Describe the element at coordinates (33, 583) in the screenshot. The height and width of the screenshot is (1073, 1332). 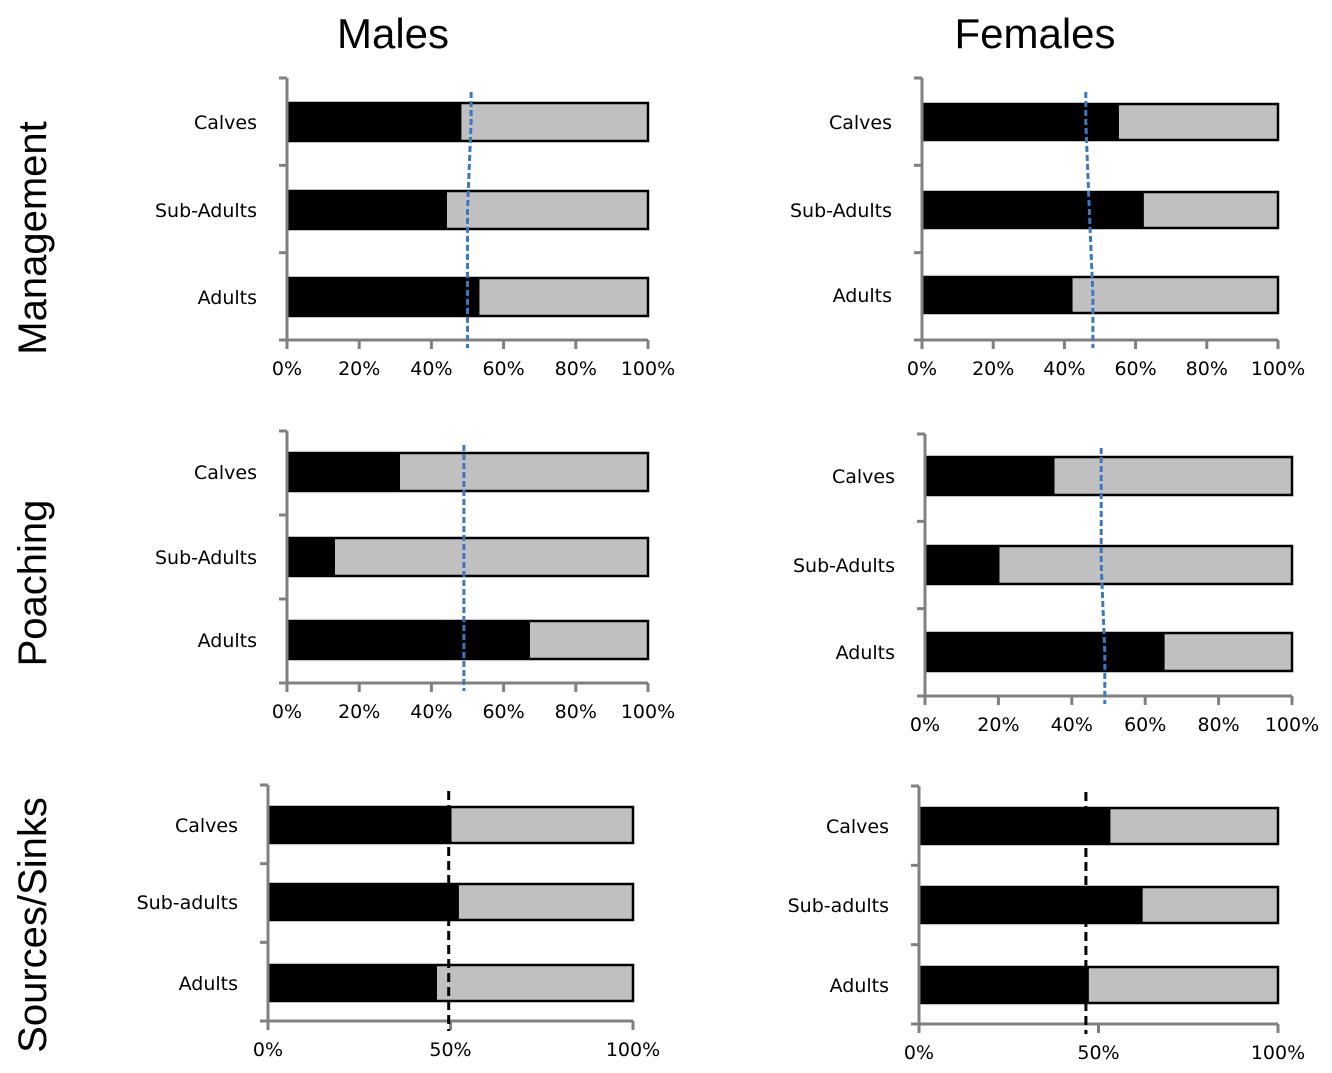
I see `row-title-poaching: Poaching` at that location.